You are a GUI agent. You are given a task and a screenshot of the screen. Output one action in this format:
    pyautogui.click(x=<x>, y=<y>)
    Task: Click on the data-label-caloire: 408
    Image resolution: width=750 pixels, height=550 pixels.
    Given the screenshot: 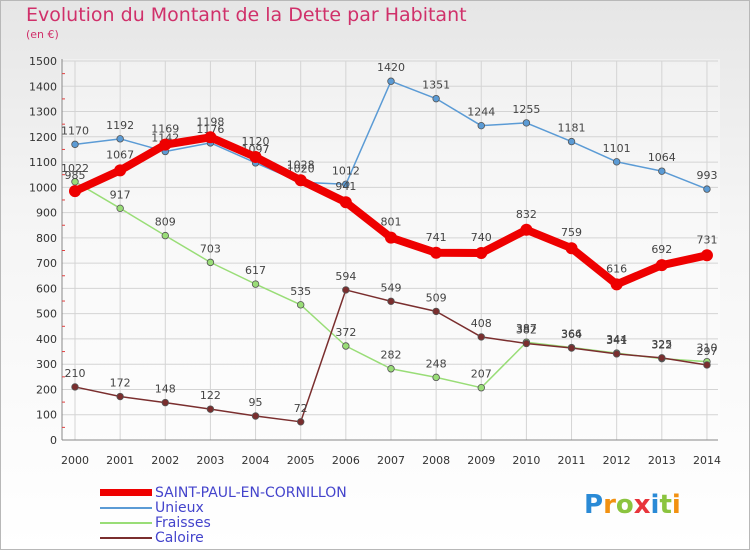 What is the action you would take?
    pyautogui.click(x=481, y=323)
    